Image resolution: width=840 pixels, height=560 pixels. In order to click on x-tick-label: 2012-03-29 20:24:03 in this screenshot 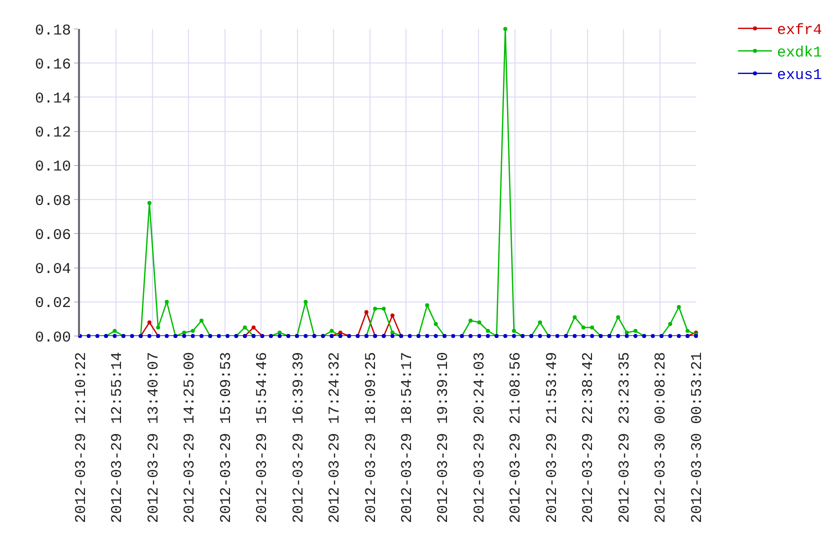, I will do `click(479, 438)`.